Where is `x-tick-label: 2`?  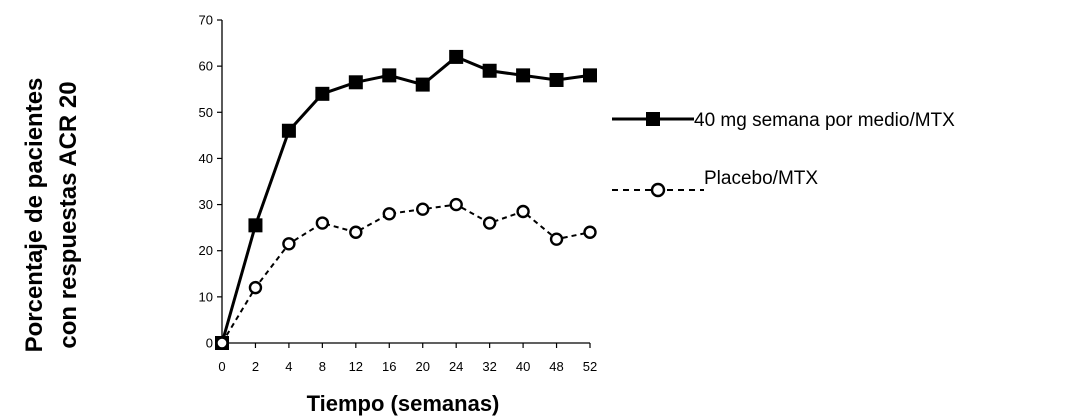 x-tick-label: 2 is located at coordinates (255, 366).